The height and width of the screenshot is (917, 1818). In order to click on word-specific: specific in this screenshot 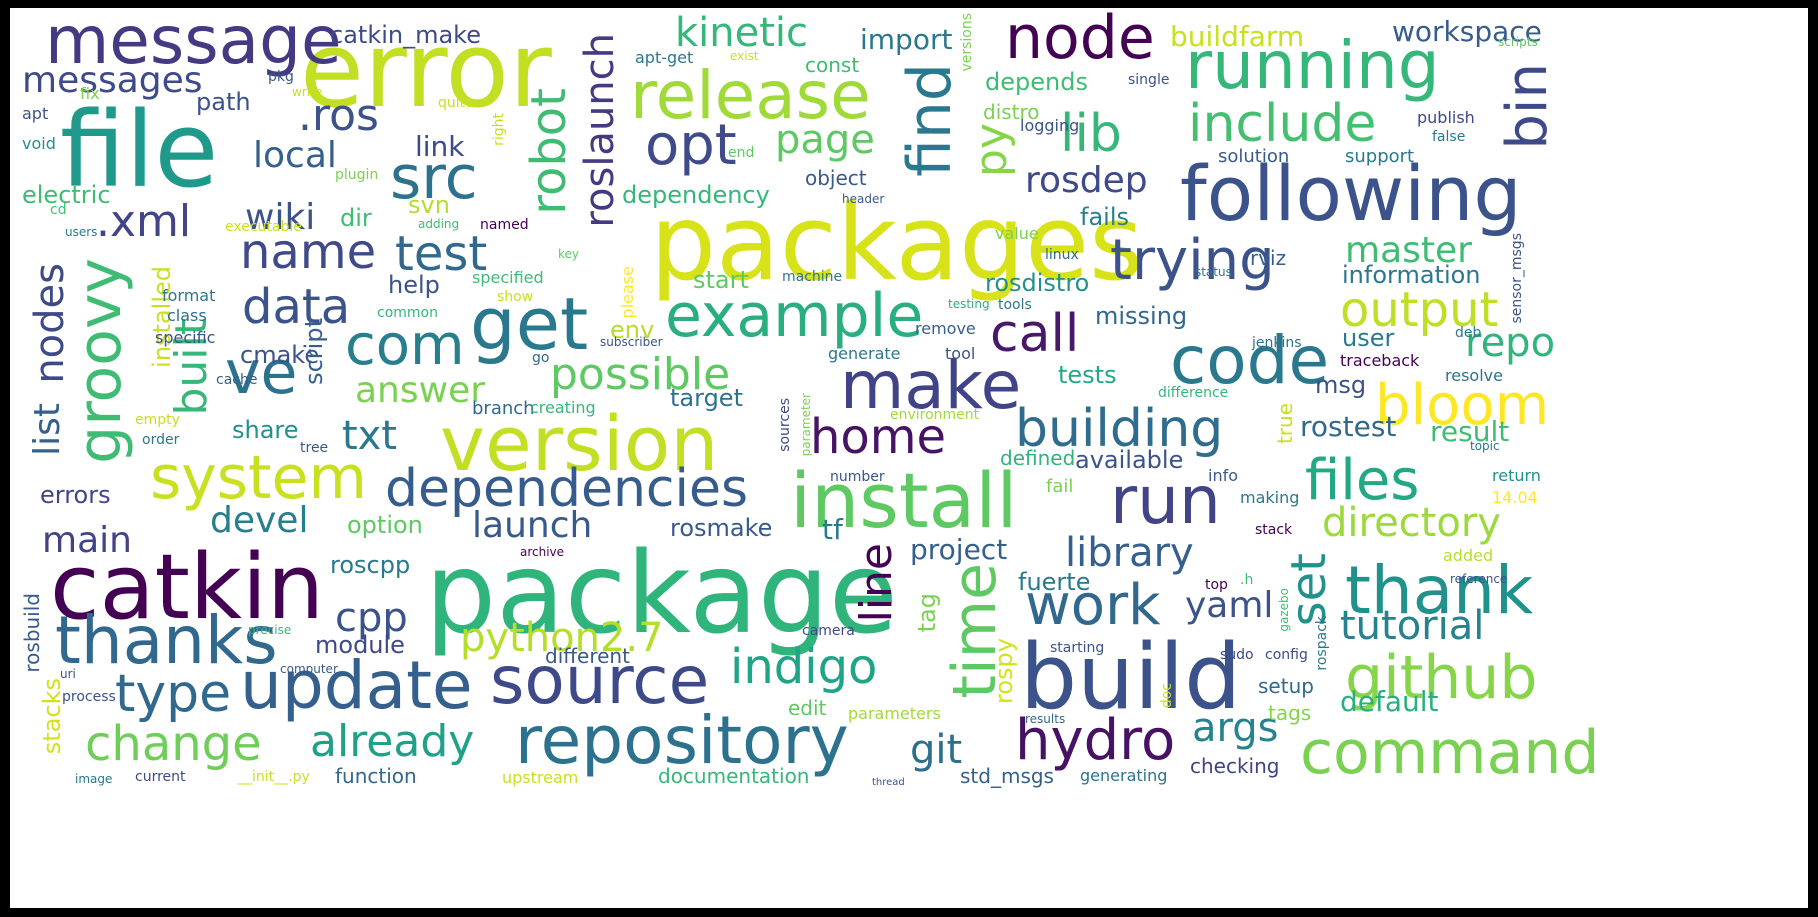, I will do `click(185, 337)`.